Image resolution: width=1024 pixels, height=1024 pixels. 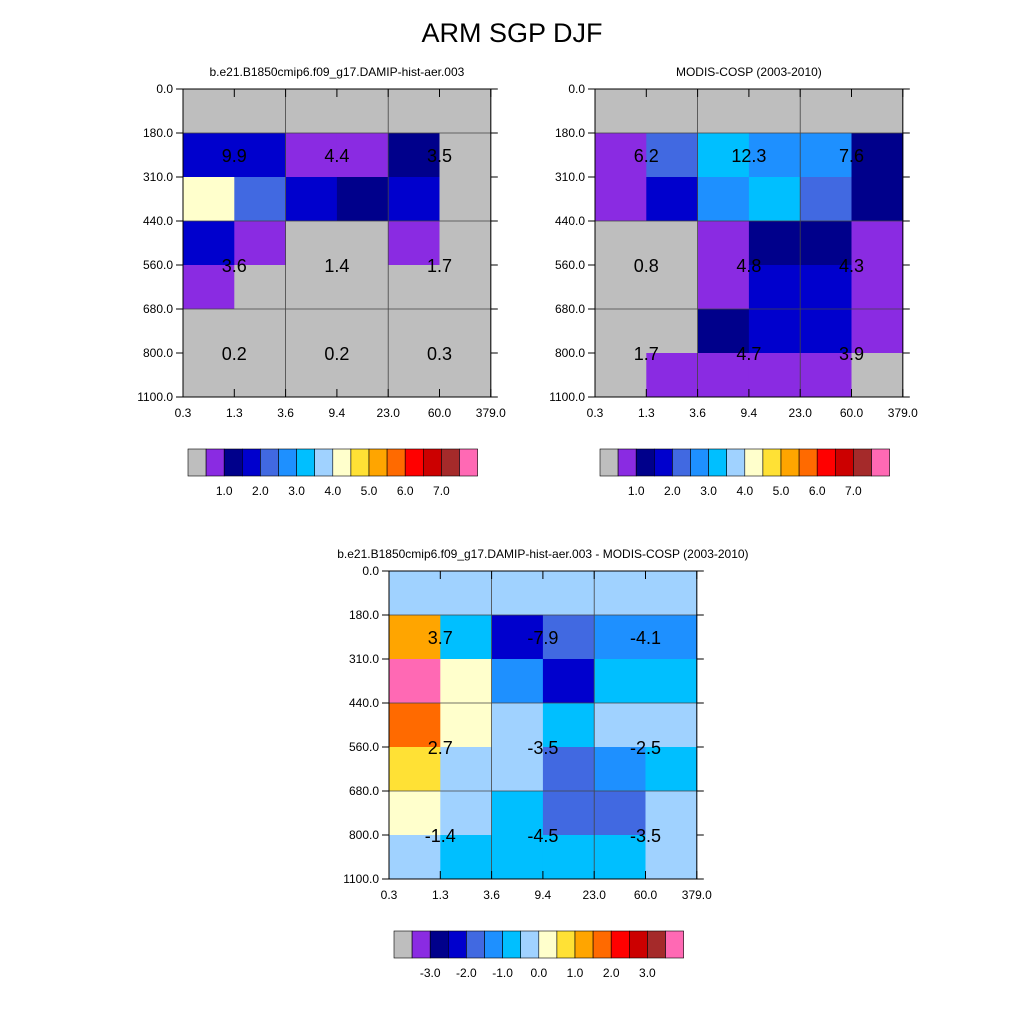 I want to click on colorbar-label: 6.0, so click(x=405, y=491).